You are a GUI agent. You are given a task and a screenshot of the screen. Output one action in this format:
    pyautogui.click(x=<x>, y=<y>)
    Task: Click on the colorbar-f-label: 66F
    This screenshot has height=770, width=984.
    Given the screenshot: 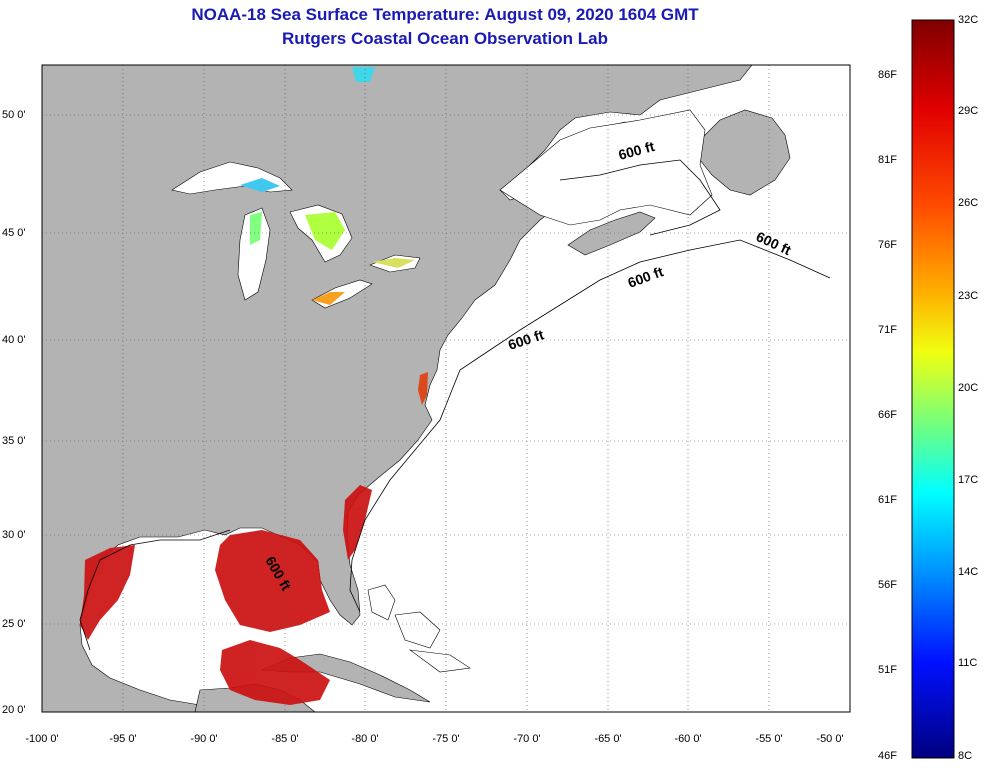 What is the action you would take?
    pyautogui.click(x=887, y=415)
    